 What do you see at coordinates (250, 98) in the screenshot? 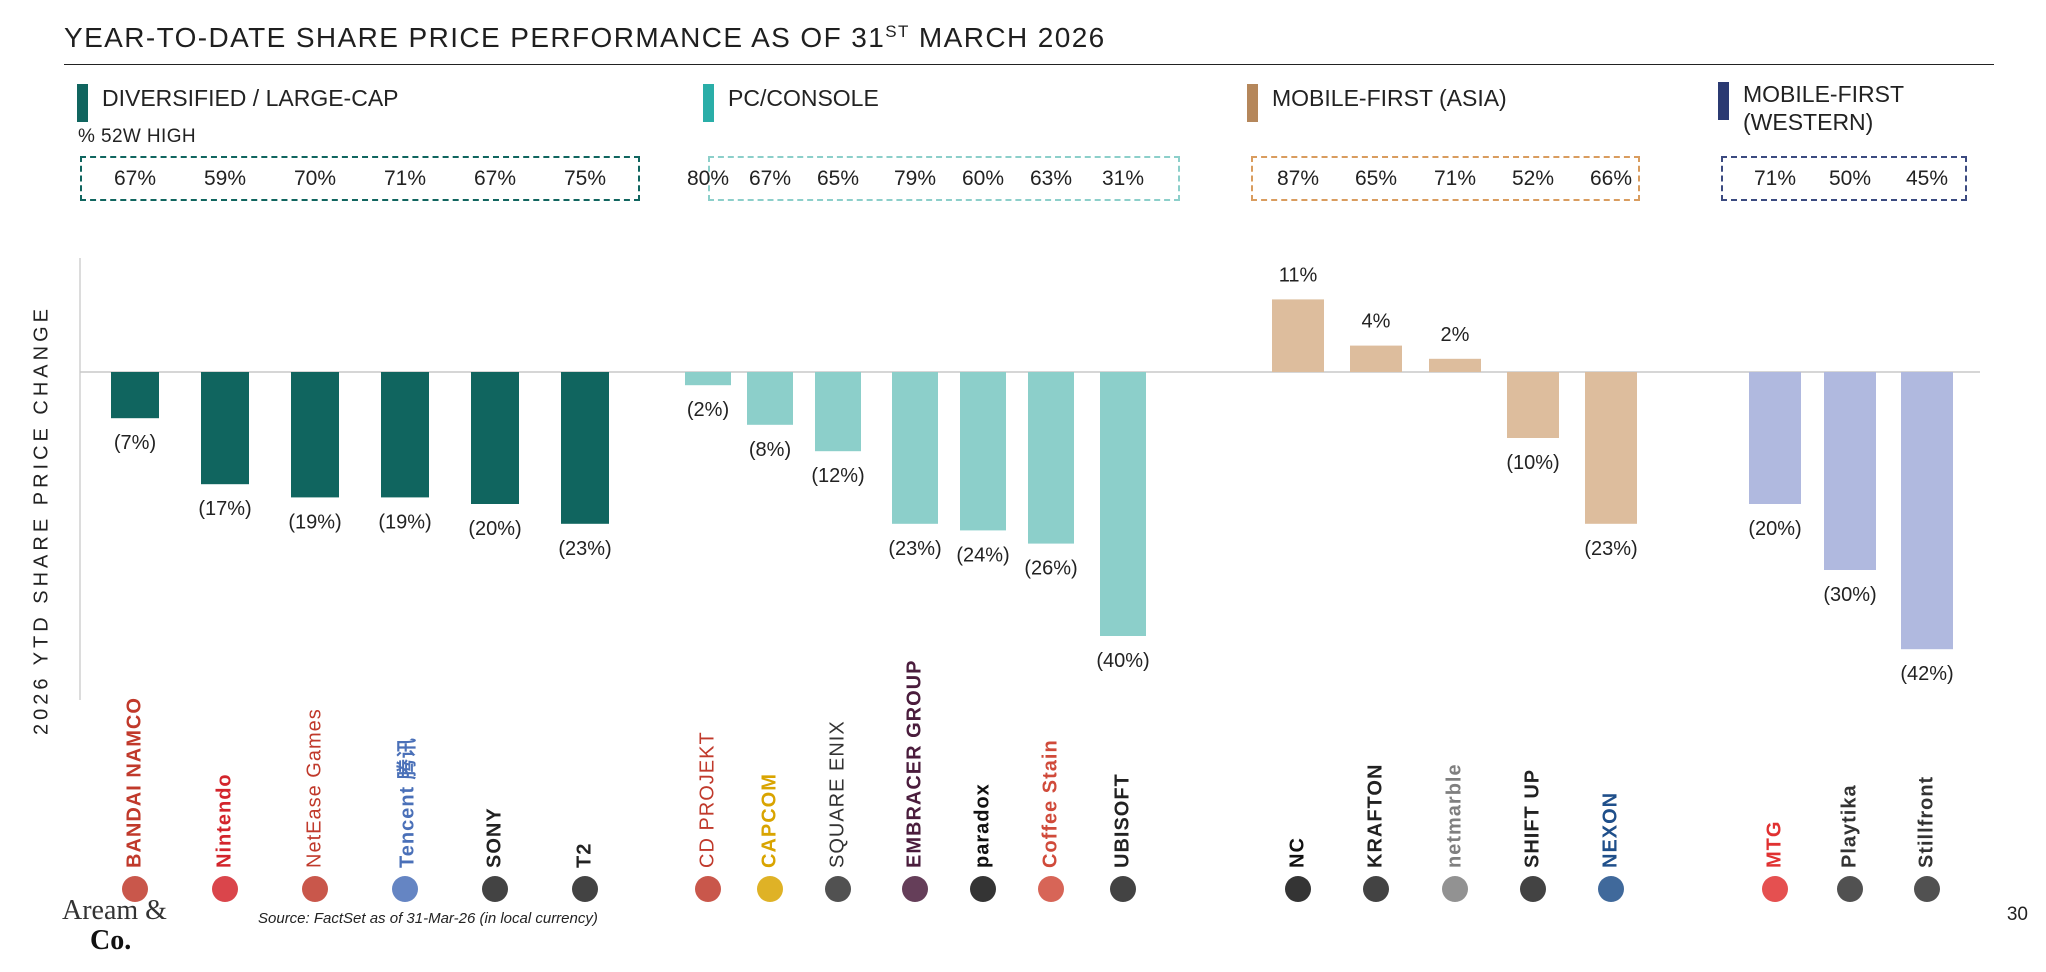
I see `group-label-diversified: DIVERSIFIED / LARGE-CAP` at bounding box center [250, 98].